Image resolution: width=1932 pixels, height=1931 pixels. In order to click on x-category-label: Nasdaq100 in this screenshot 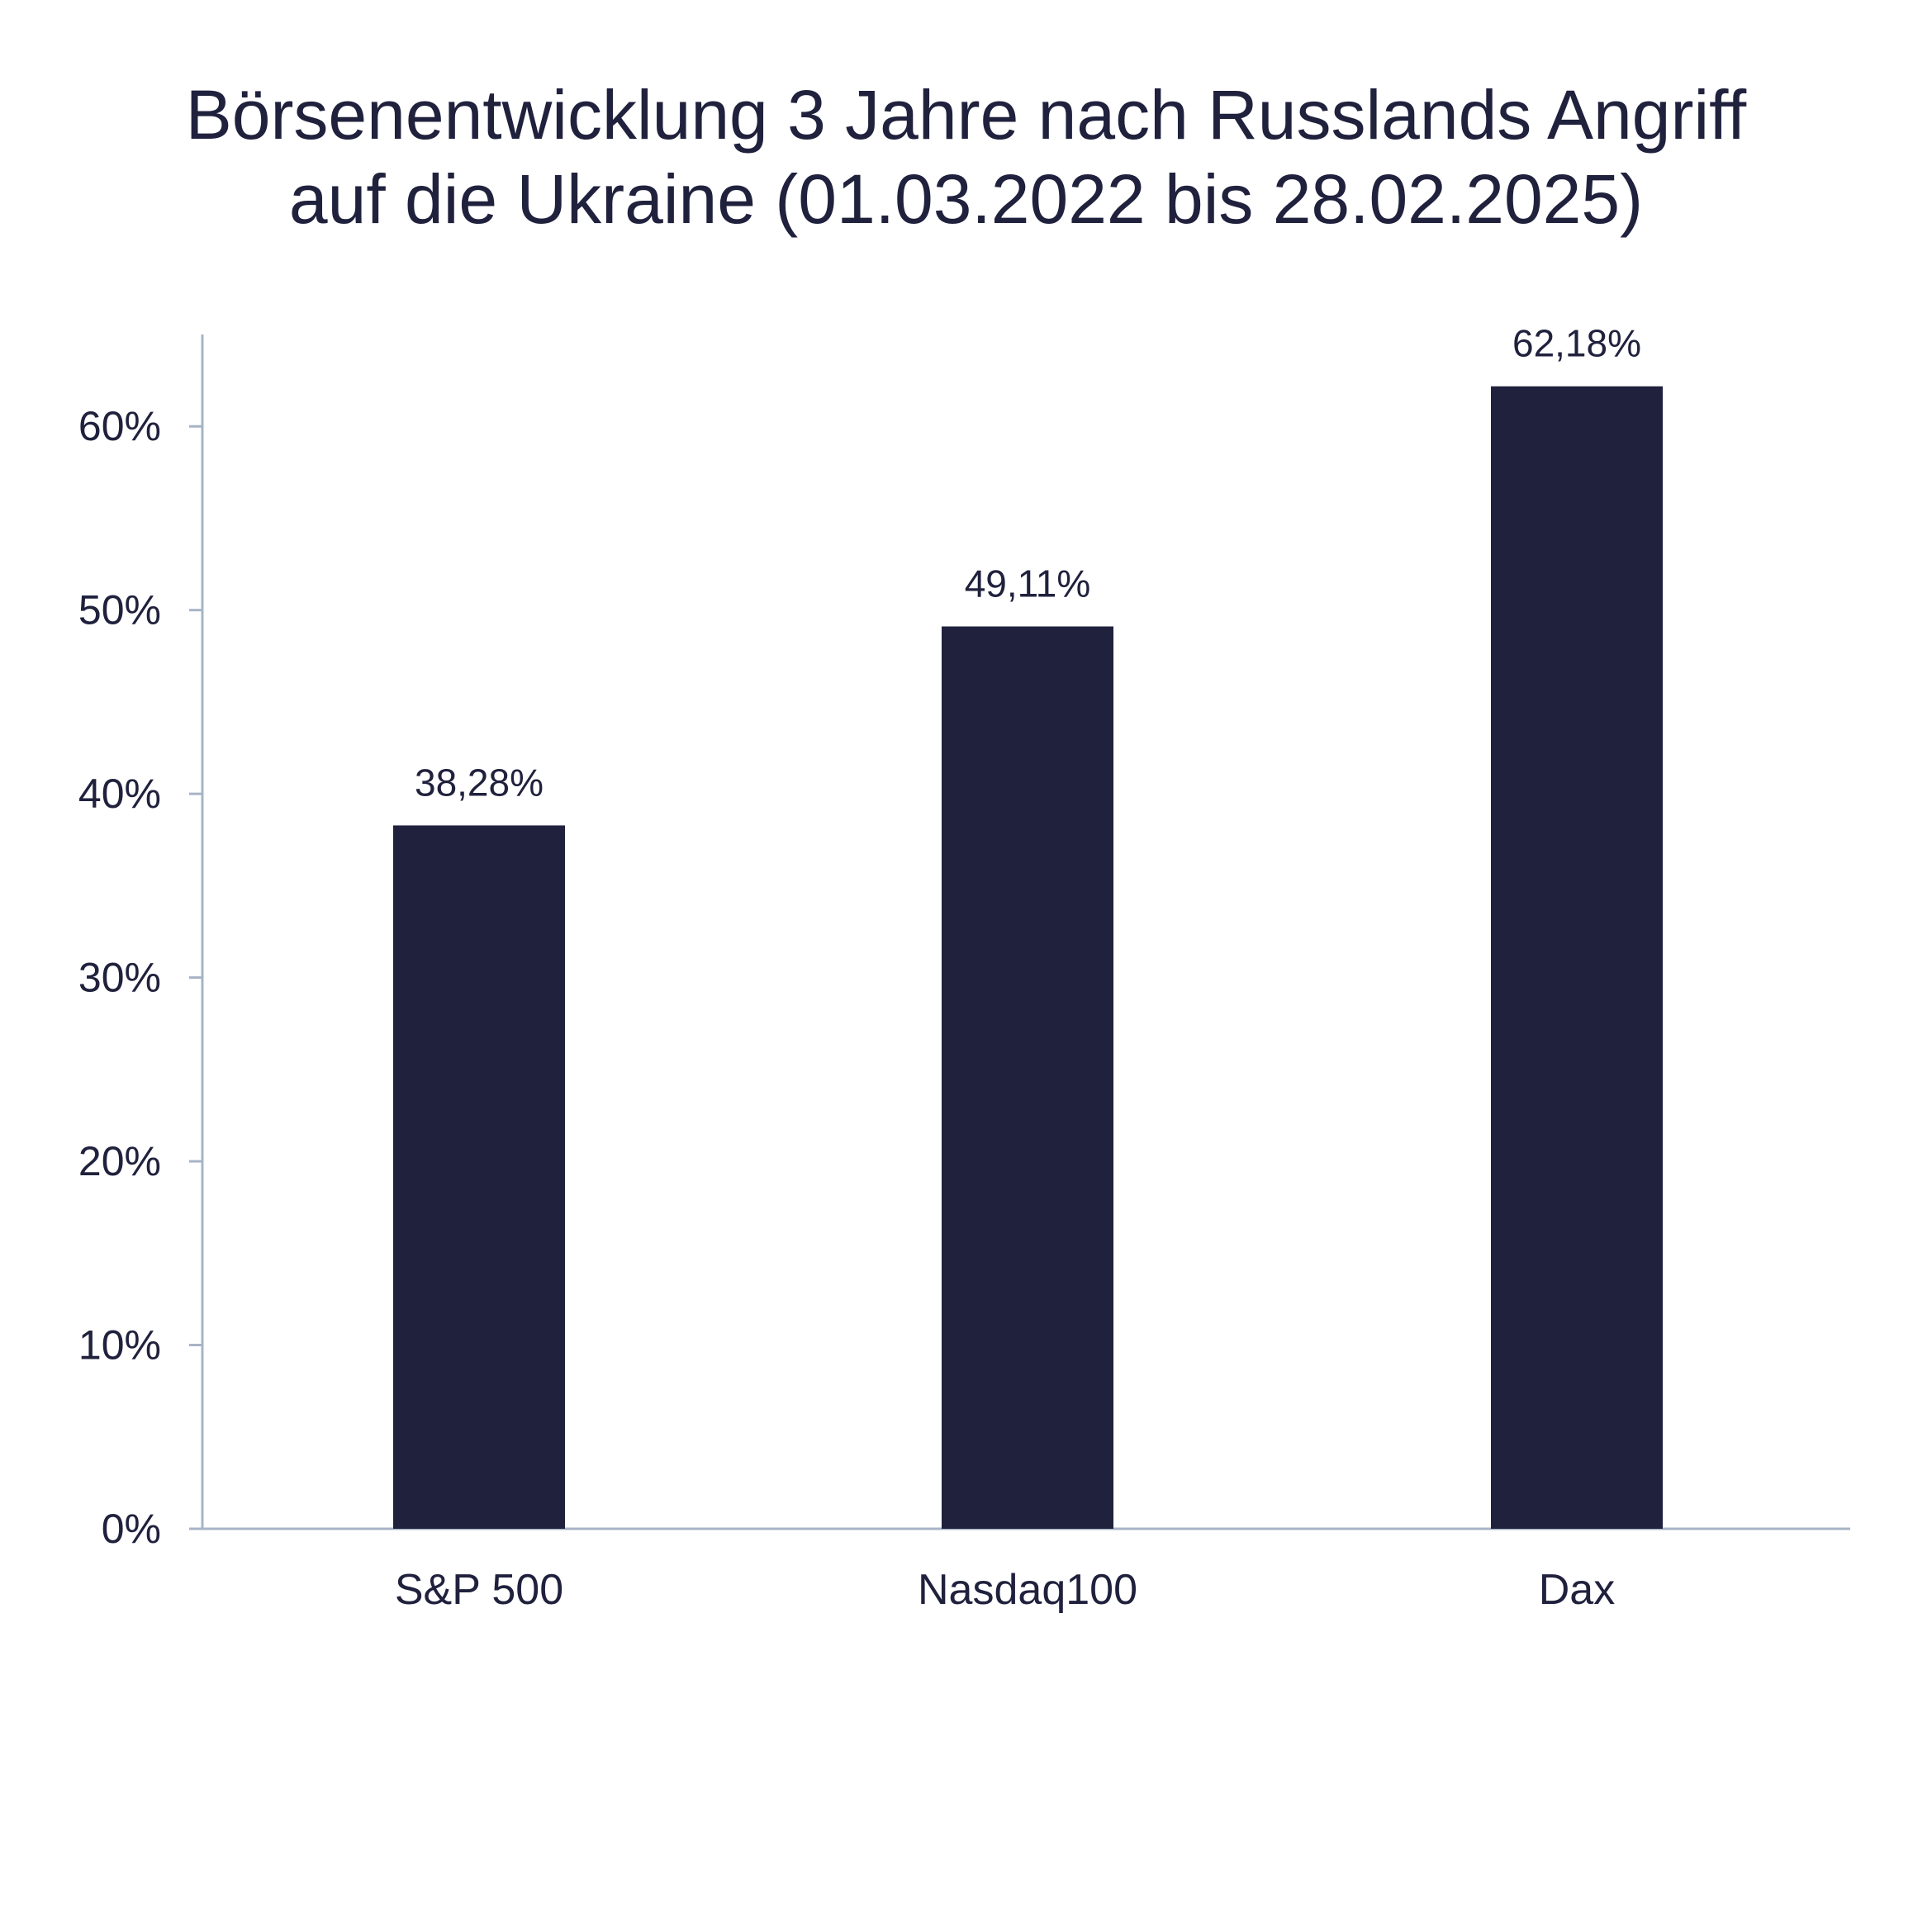, I will do `click(1027, 1590)`.